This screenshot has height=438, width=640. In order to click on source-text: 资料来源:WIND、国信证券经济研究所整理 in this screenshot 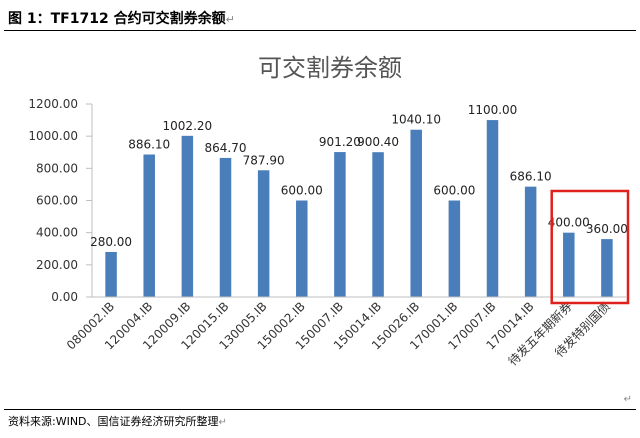, I will do `click(113, 421)`.